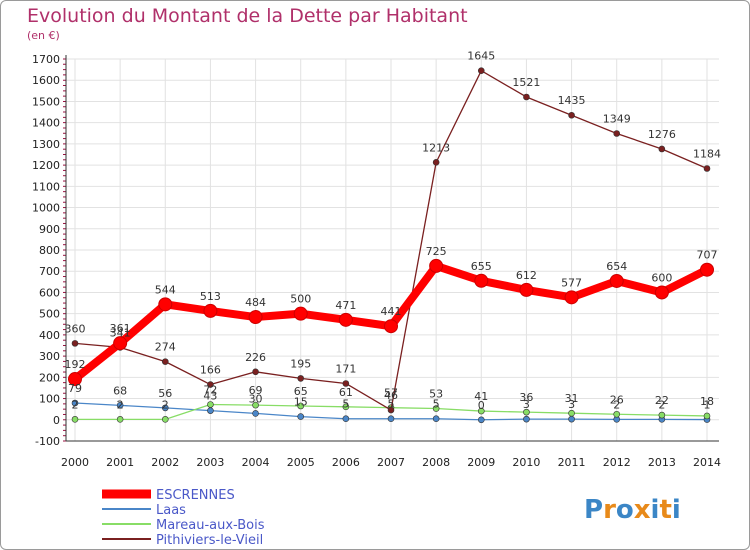  What do you see at coordinates (662, 462) in the screenshot?
I see `x-tick-label: 2013` at bounding box center [662, 462].